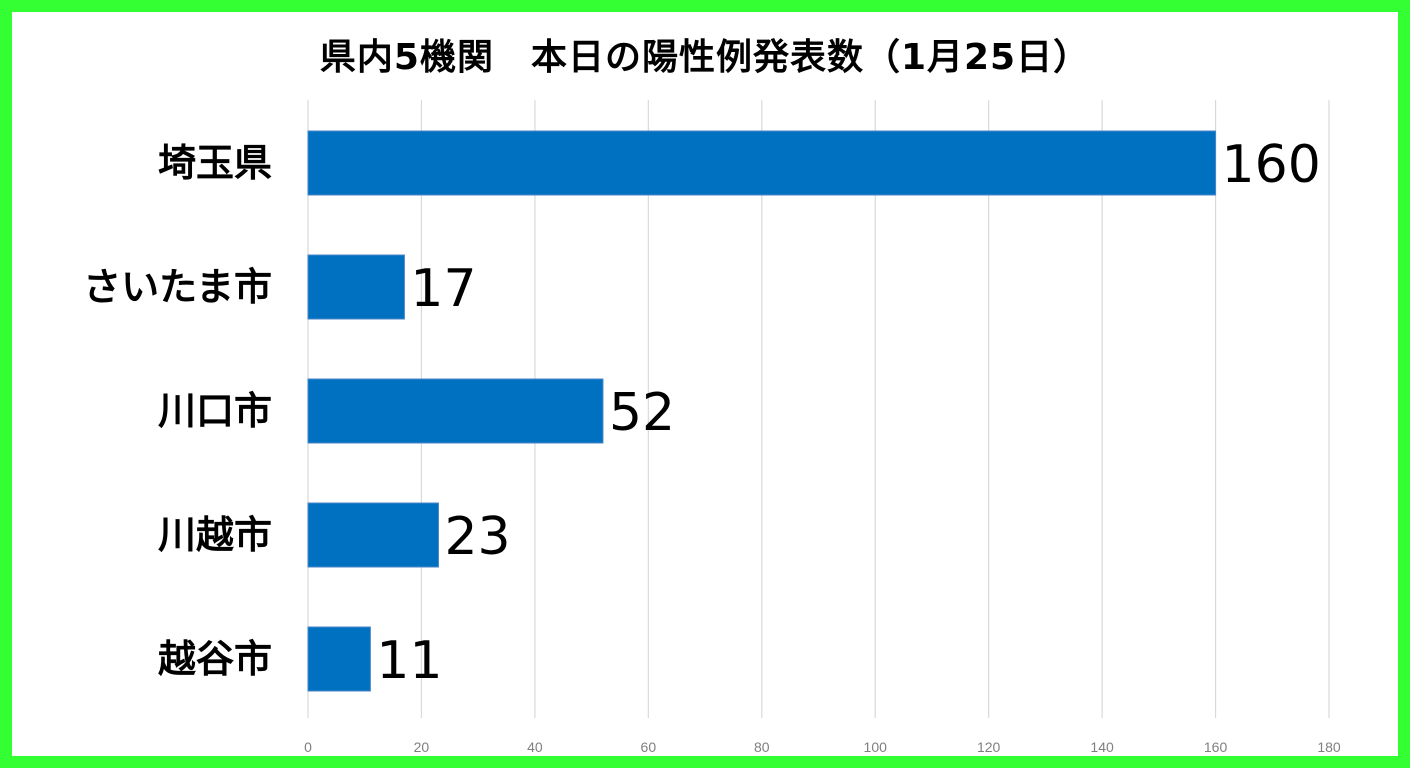 The image size is (1410, 768). Describe the element at coordinates (1216, 747) in the screenshot. I see `x-tick-label: 160` at that location.